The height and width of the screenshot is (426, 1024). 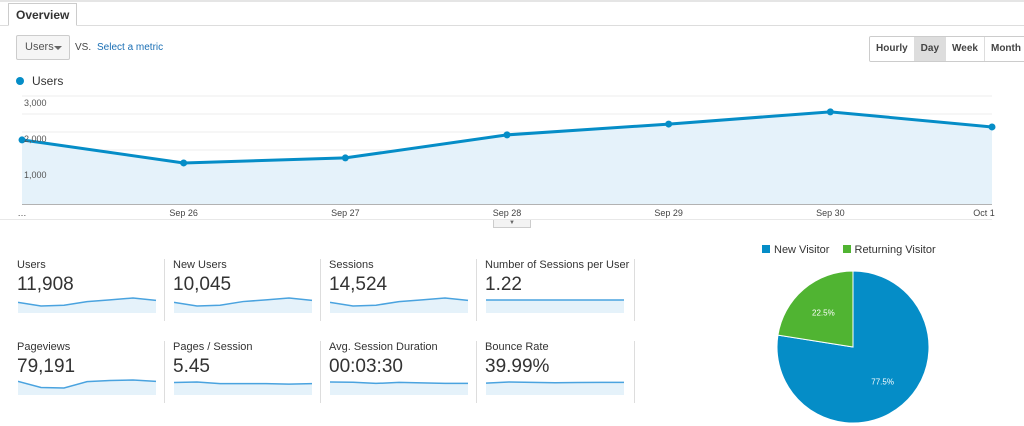 I want to click on pie-label: 22.5%, so click(x=823, y=312).